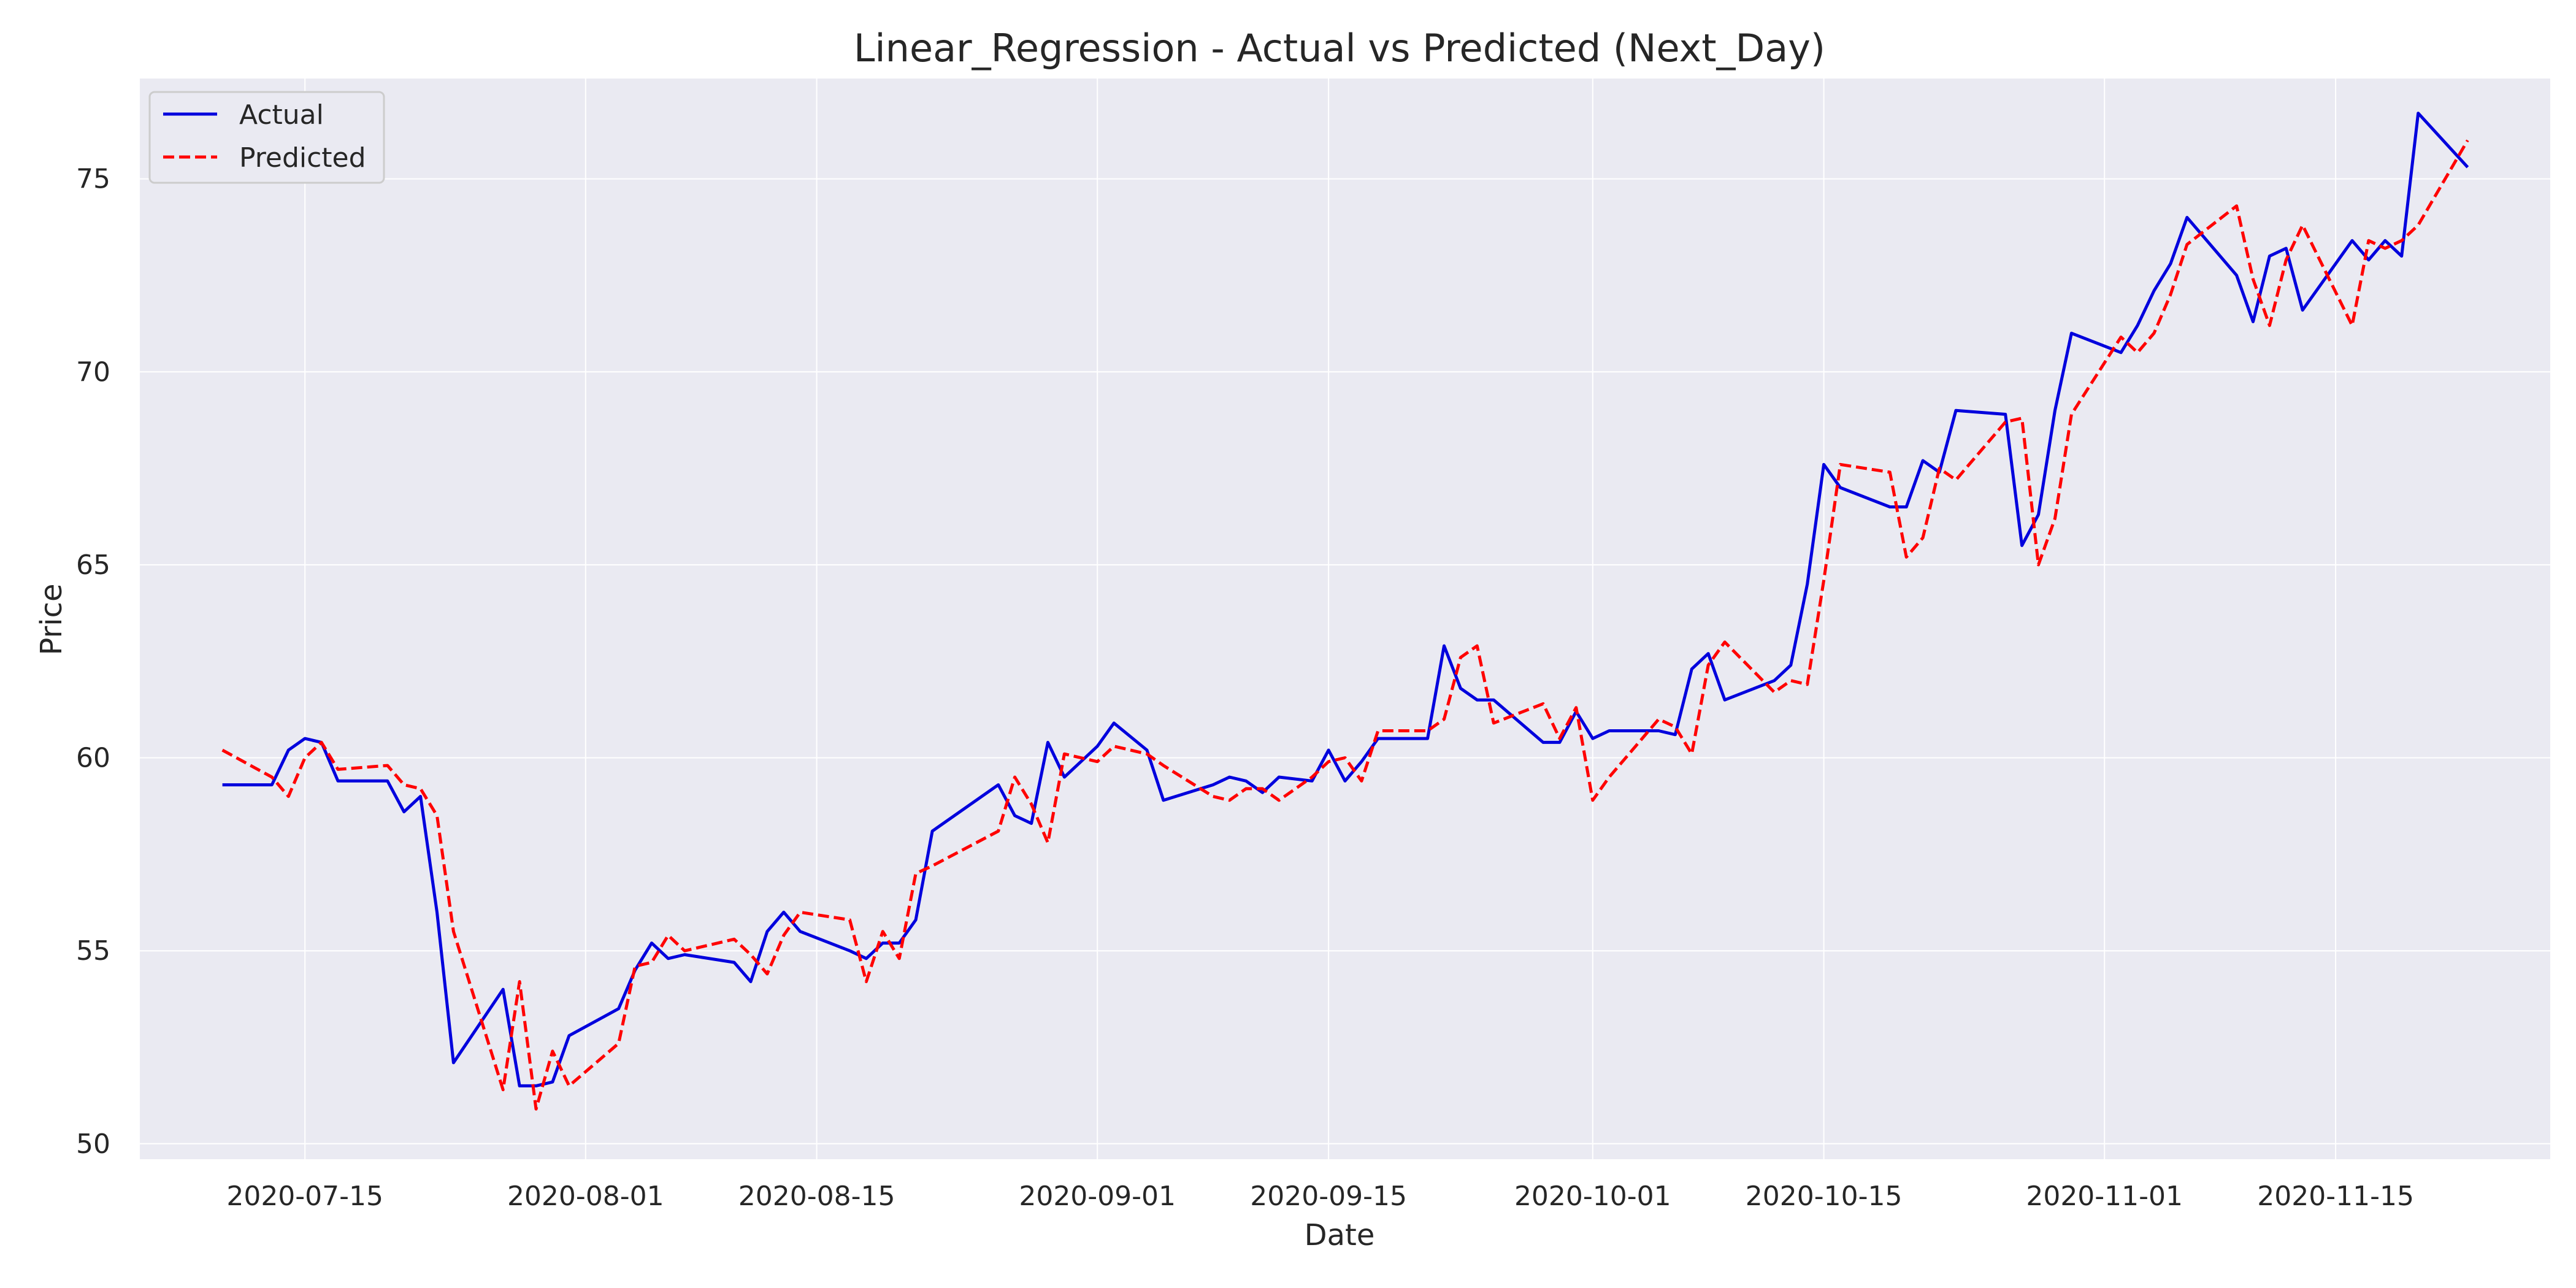  Describe the element at coordinates (1340, 1235) in the screenshot. I see `x-axis-label: Date` at that location.